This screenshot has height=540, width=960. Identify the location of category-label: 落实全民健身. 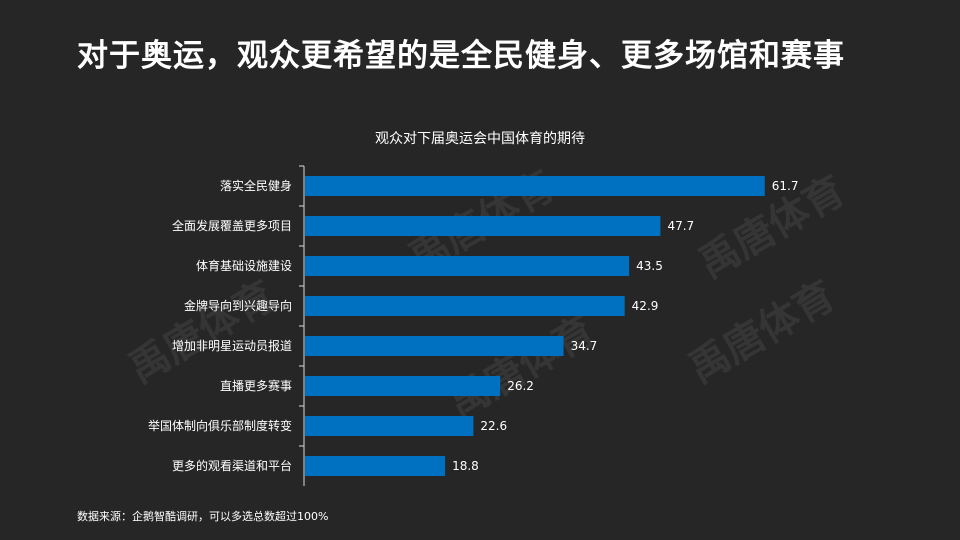
(256, 185).